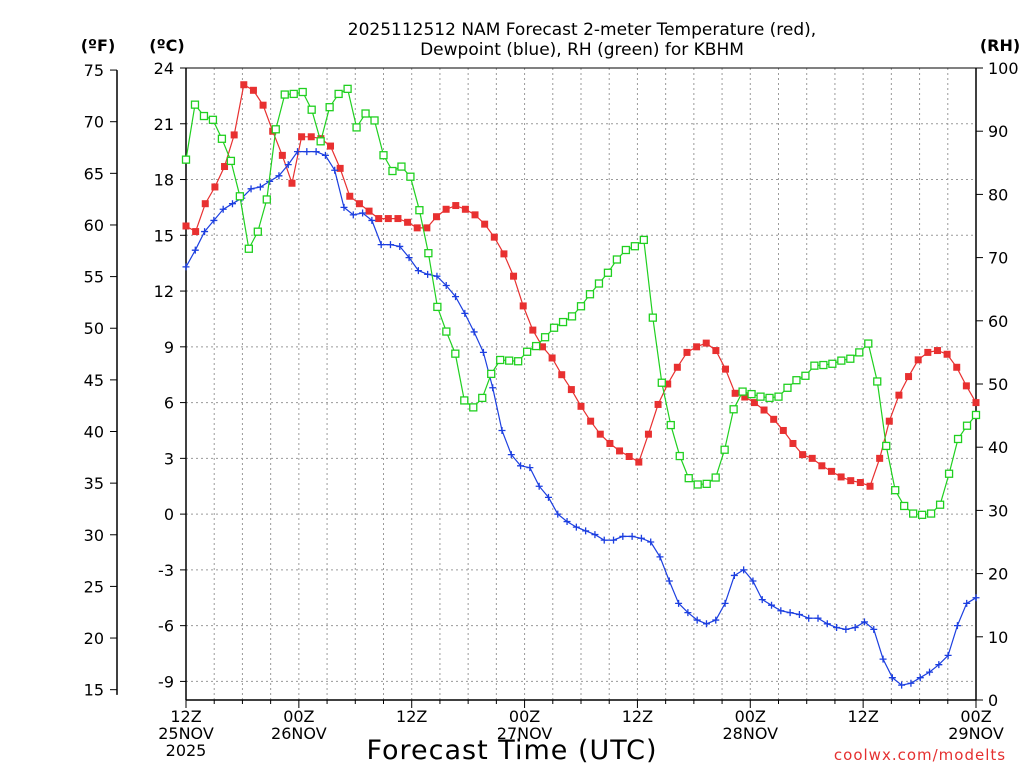  What do you see at coordinates (993, 700) in the screenshot?
I see `rh-tick-label: 0` at bounding box center [993, 700].